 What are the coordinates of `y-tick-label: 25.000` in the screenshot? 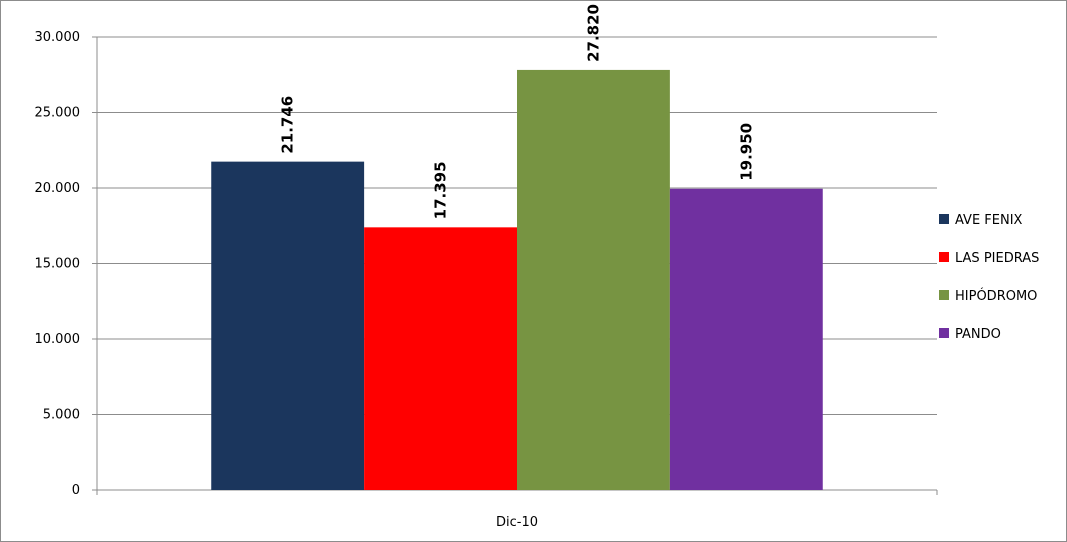 It's located at (58, 113).